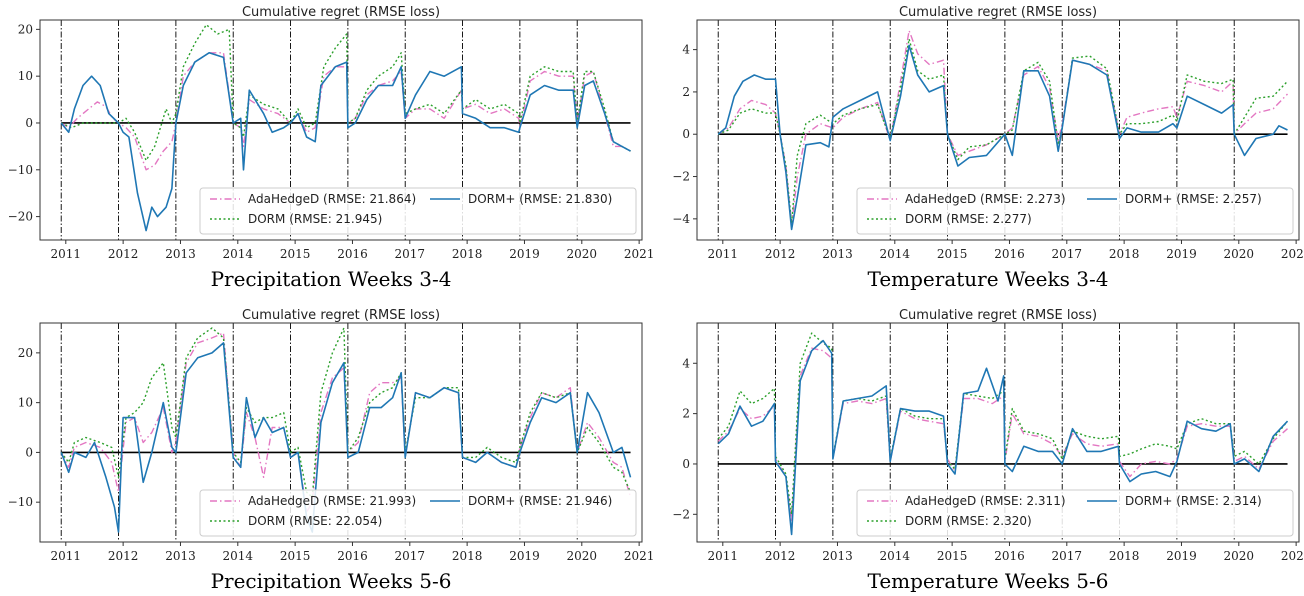 This screenshot has width=1304, height=596. I want to click on panel-caption: Temperature Weeks 5-6, so click(988, 581).